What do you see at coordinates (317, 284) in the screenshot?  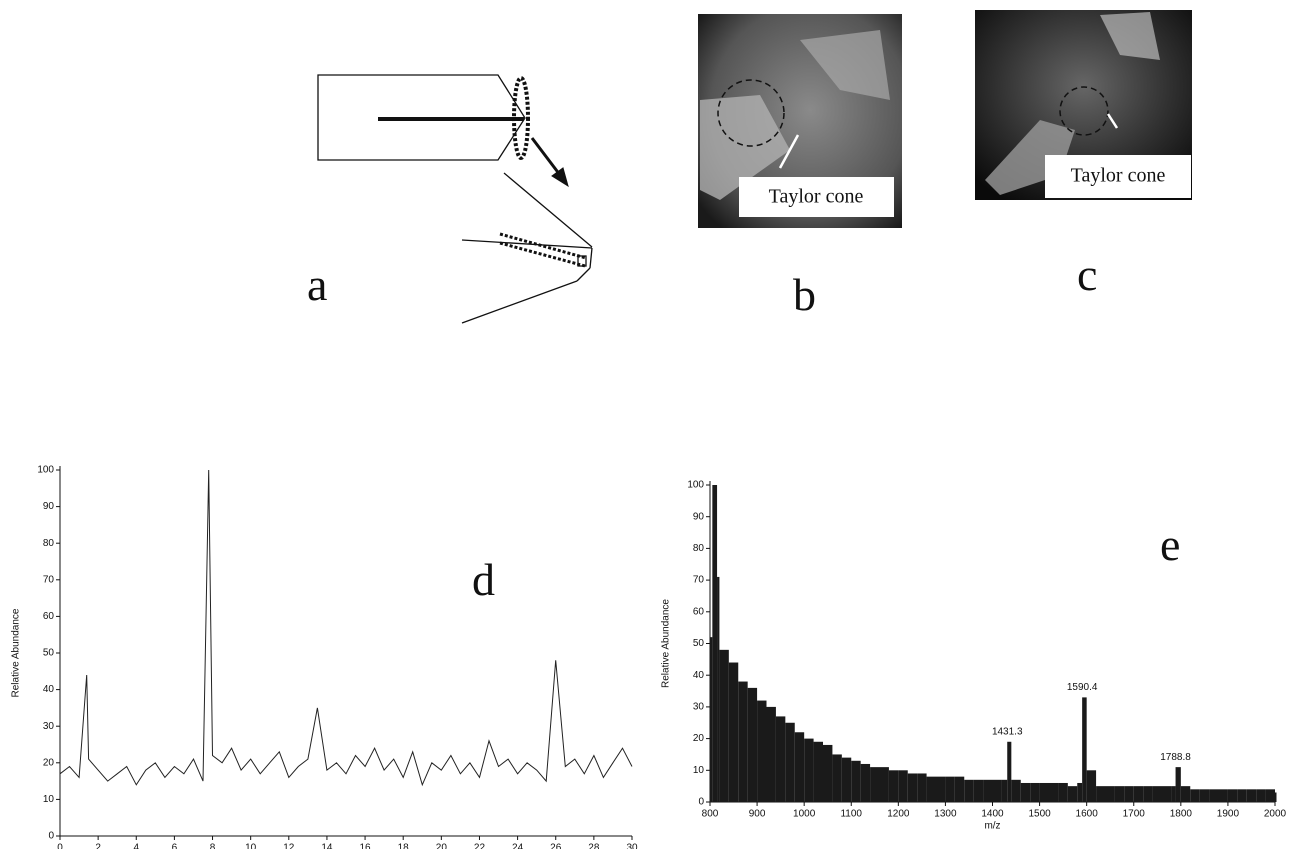 I see `panel-label: a` at bounding box center [317, 284].